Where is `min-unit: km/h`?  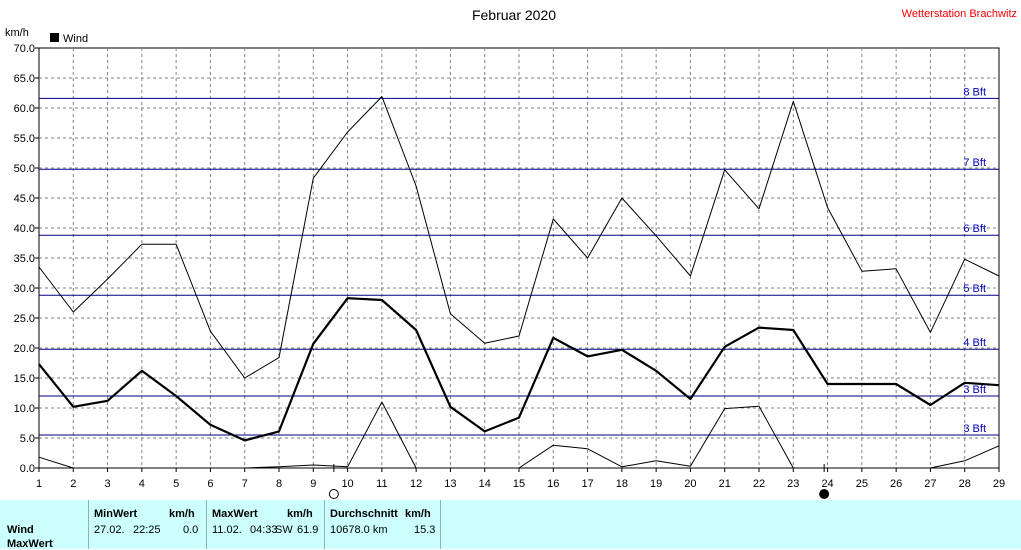
min-unit: km/h is located at coordinates (182, 514).